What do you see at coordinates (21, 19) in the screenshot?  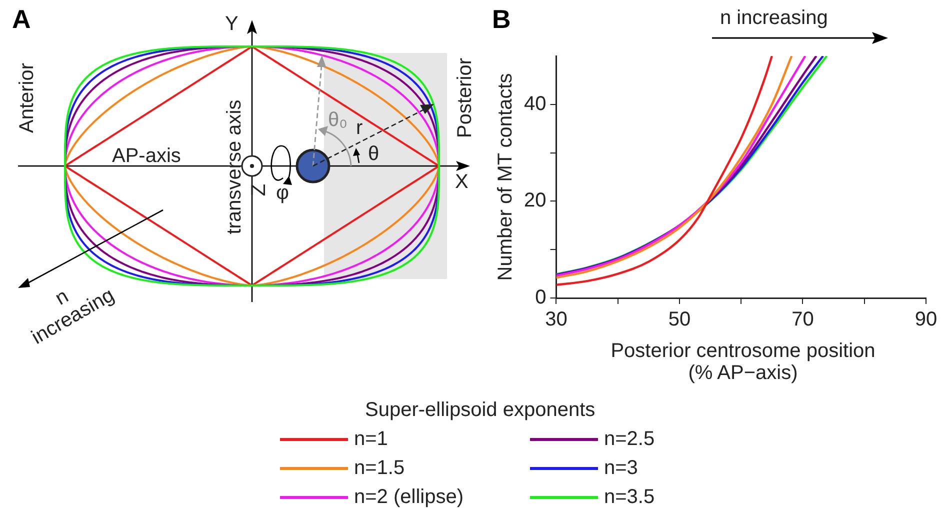 I see `text: A` at bounding box center [21, 19].